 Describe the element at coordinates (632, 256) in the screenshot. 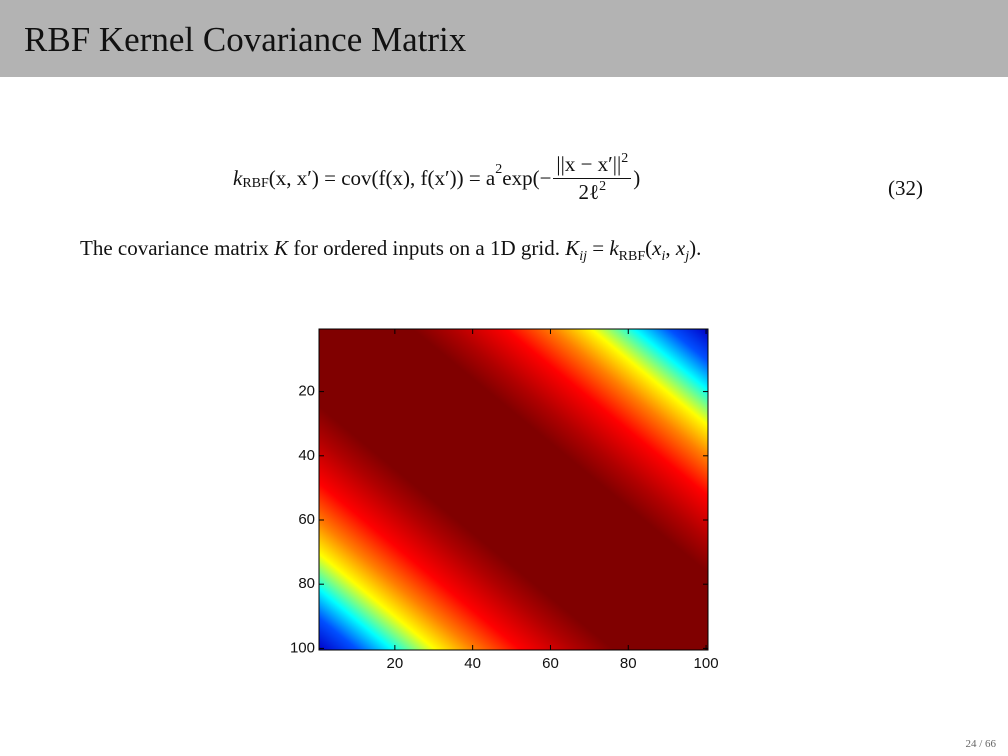

I see `text: RBF` at that location.